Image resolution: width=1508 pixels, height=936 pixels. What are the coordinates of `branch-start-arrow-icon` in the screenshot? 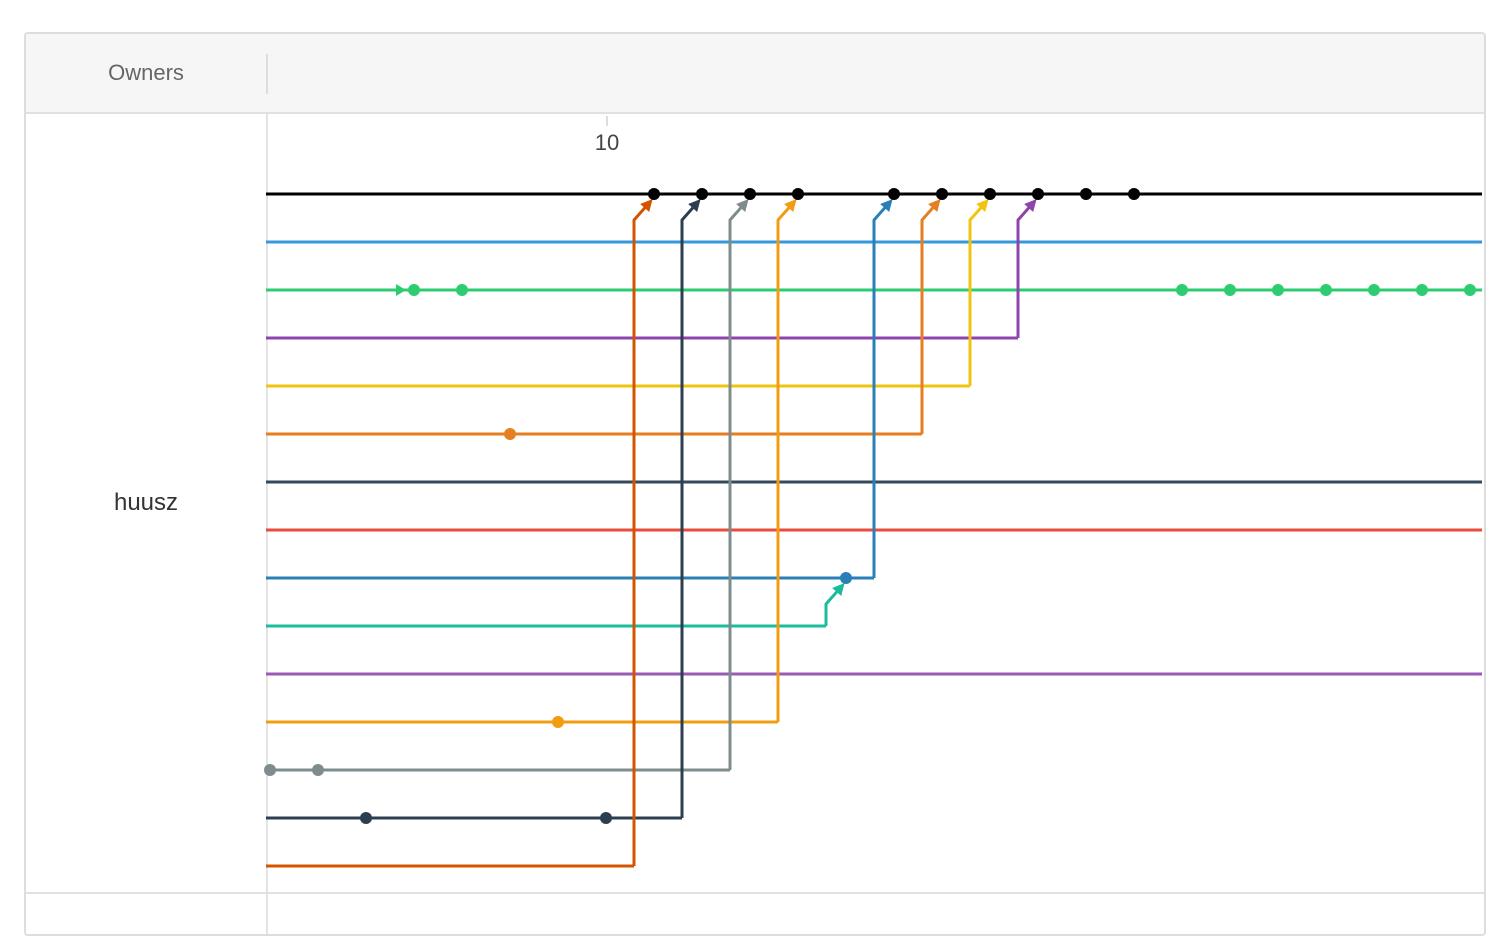 It's located at (401, 290).